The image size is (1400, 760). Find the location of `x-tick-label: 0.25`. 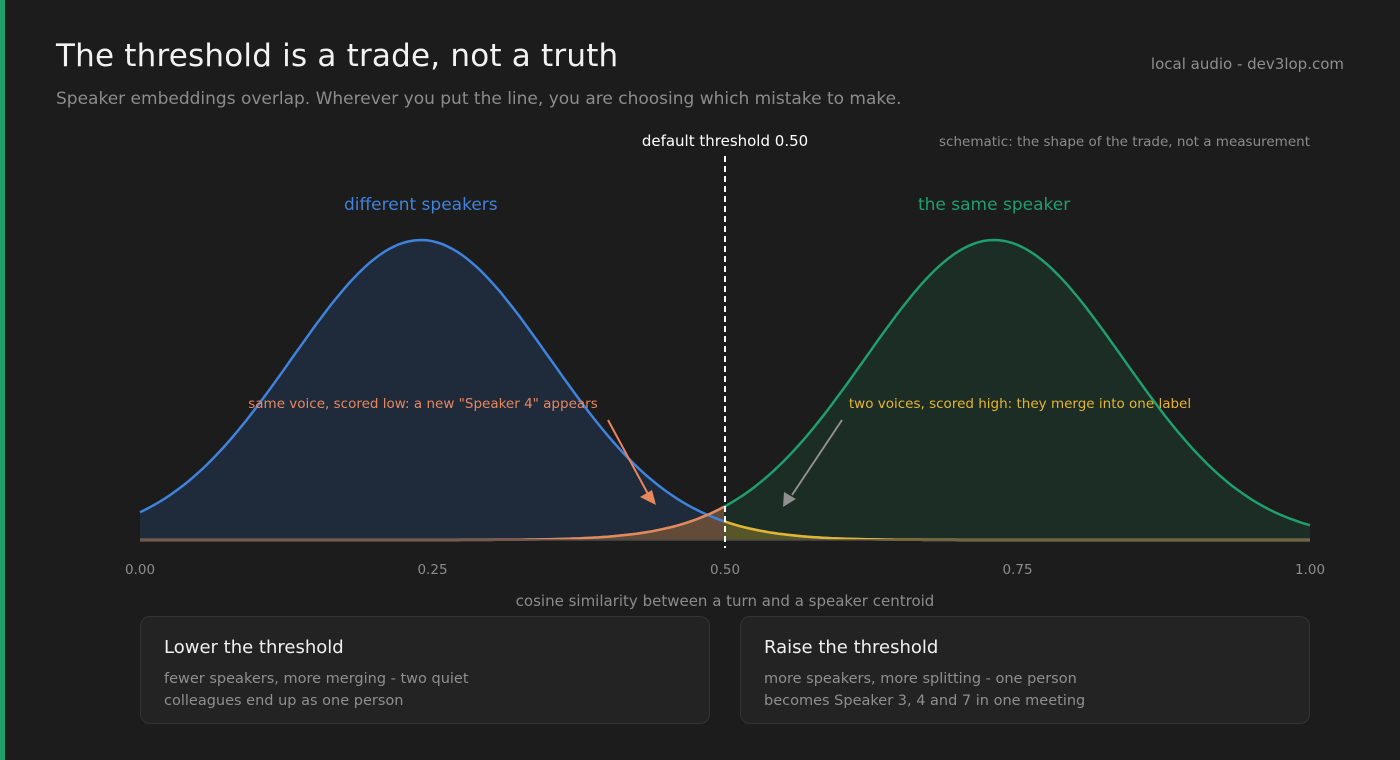

x-tick-label: 0.25 is located at coordinates (432, 570).